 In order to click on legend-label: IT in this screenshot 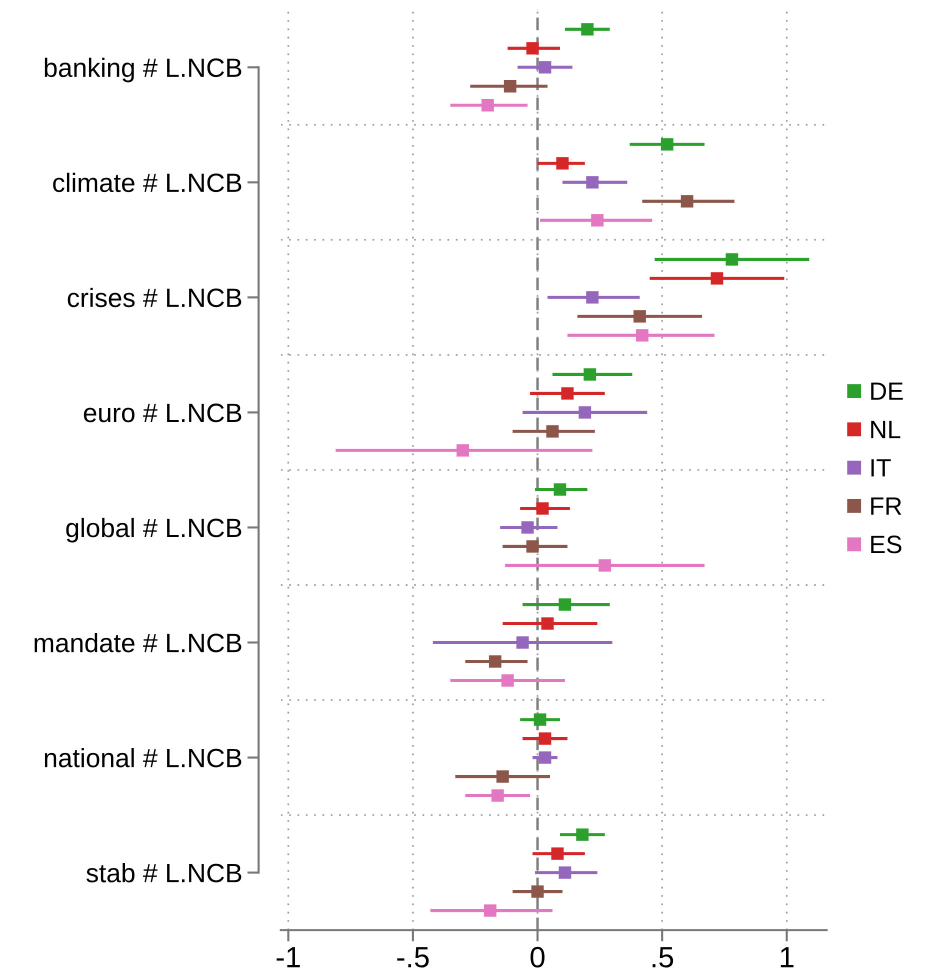, I will do `click(881, 467)`.